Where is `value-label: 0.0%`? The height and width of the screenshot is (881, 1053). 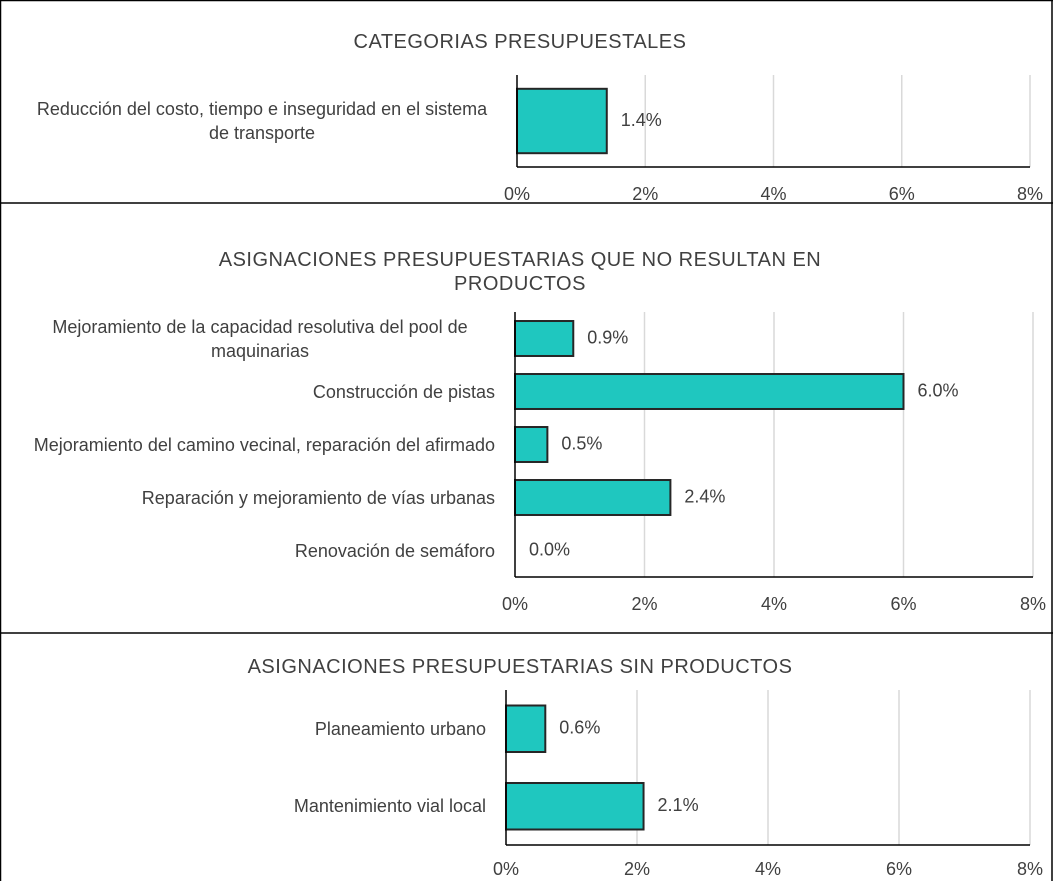 value-label: 0.0% is located at coordinates (549, 549).